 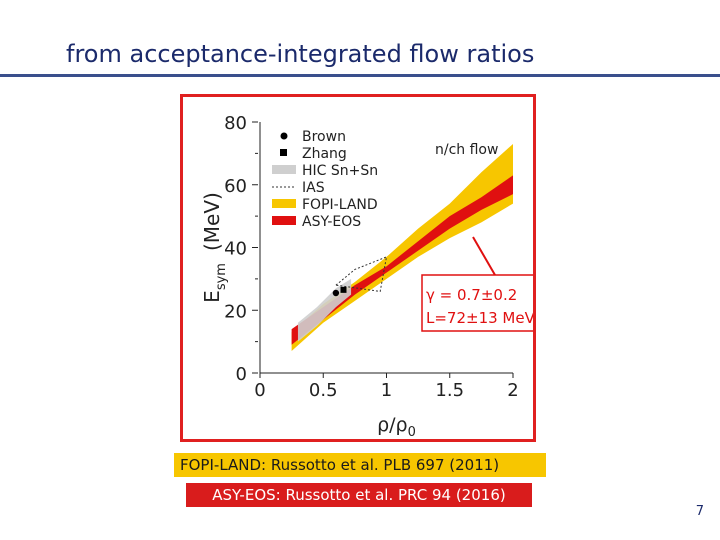 What do you see at coordinates (221, 276) in the screenshot?
I see `y-axis-label-sub: sym` at bounding box center [221, 276].